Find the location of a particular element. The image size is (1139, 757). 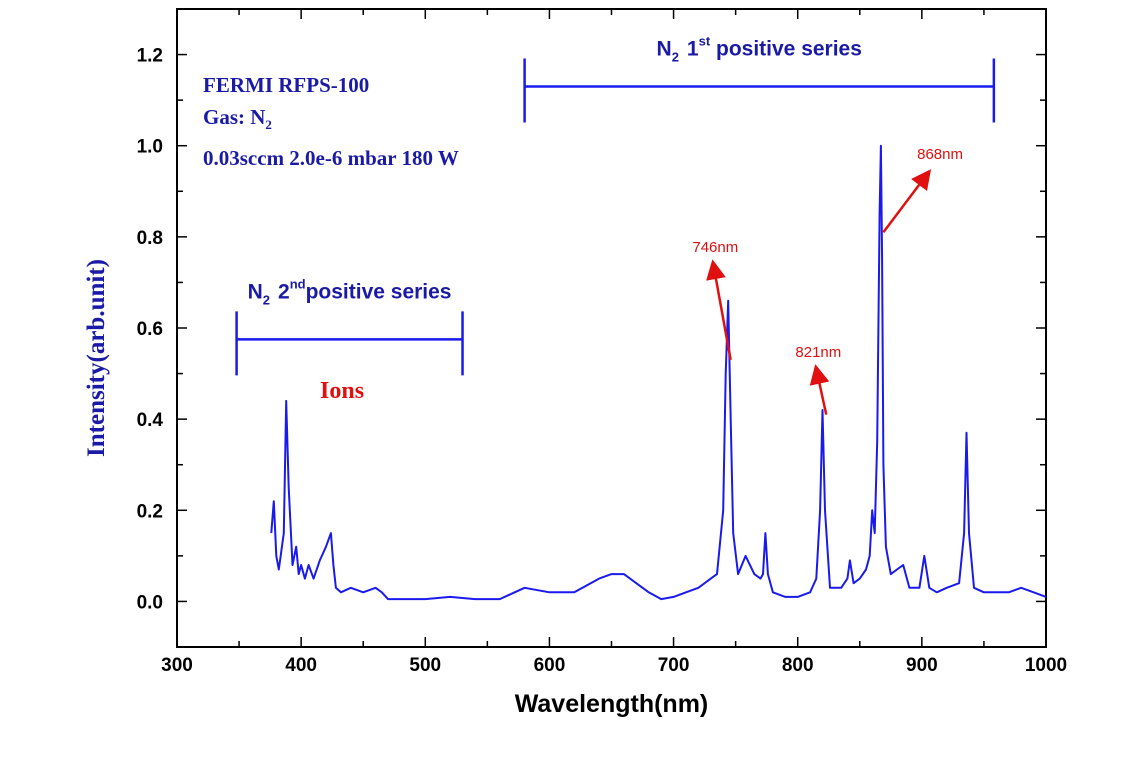

peak-label: 821nm is located at coordinates (818, 352).